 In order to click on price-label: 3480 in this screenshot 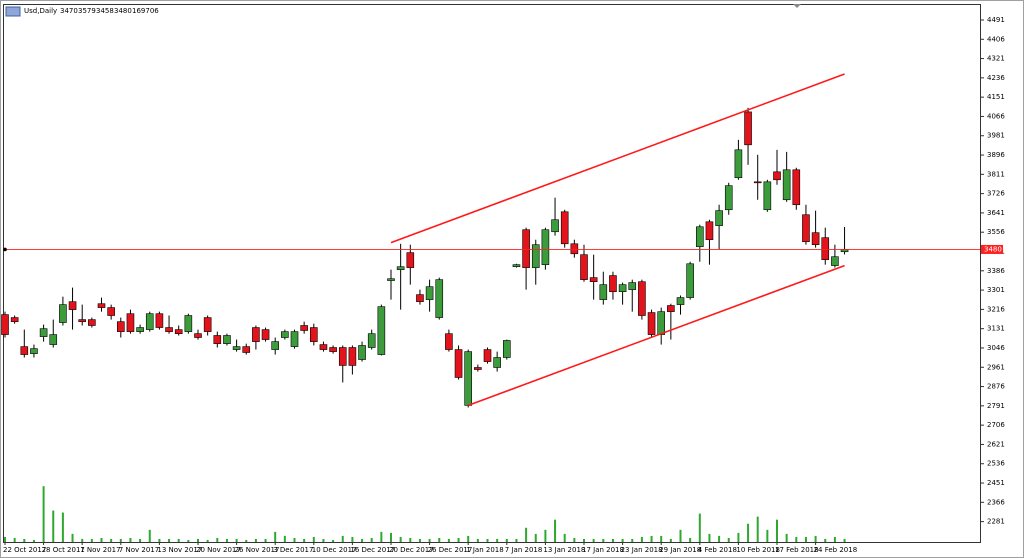, I will do `click(993, 249)`.